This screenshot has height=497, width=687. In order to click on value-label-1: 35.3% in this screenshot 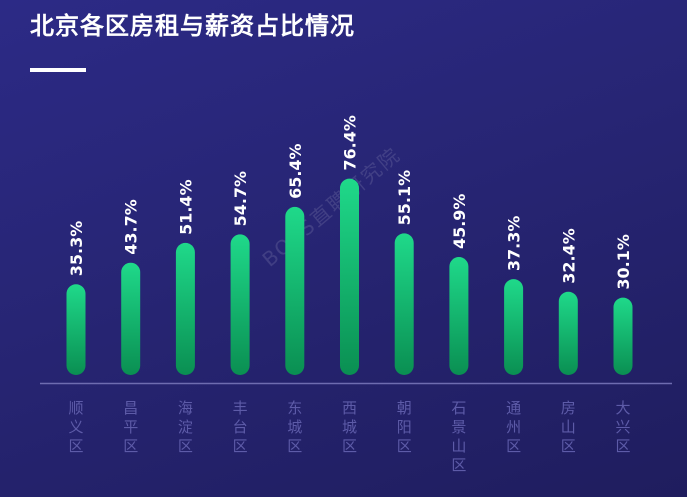, I will do `click(76, 249)`.